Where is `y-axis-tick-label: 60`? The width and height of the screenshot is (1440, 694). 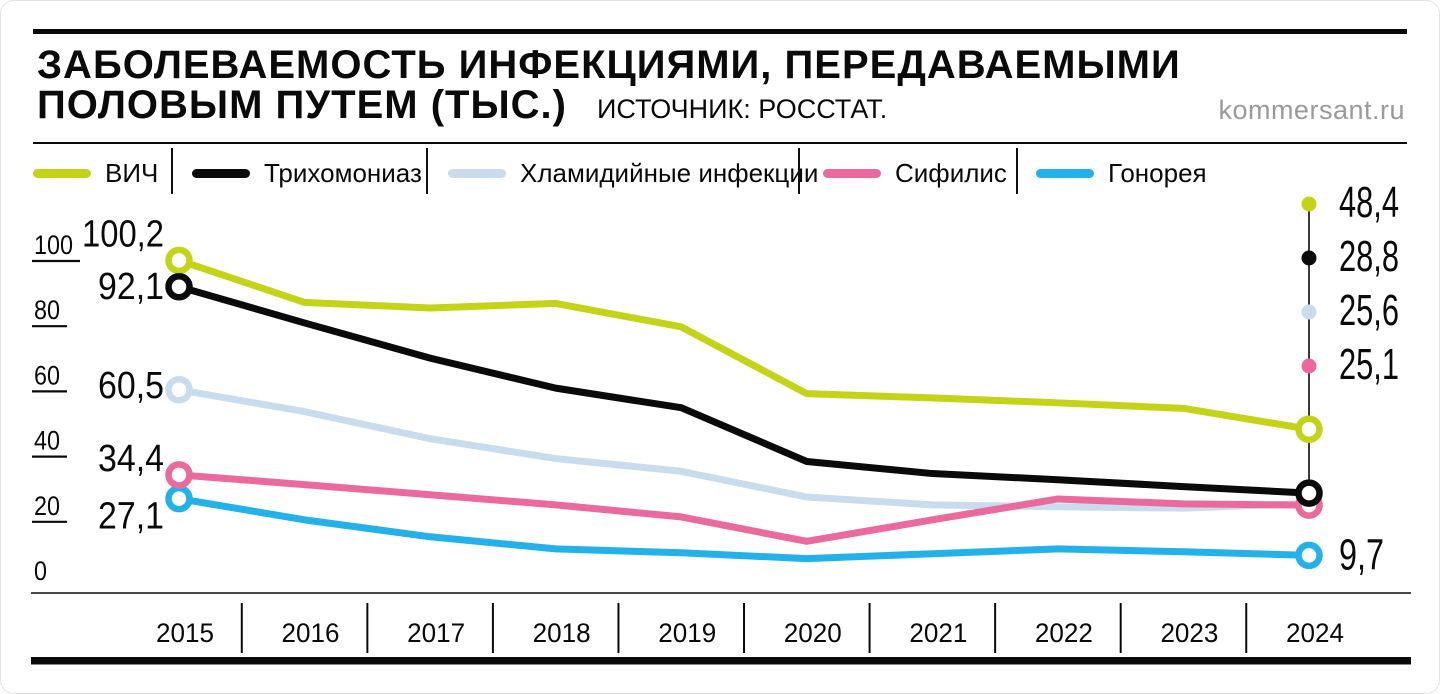 y-axis-tick-label: 60 is located at coordinates (47, 375).